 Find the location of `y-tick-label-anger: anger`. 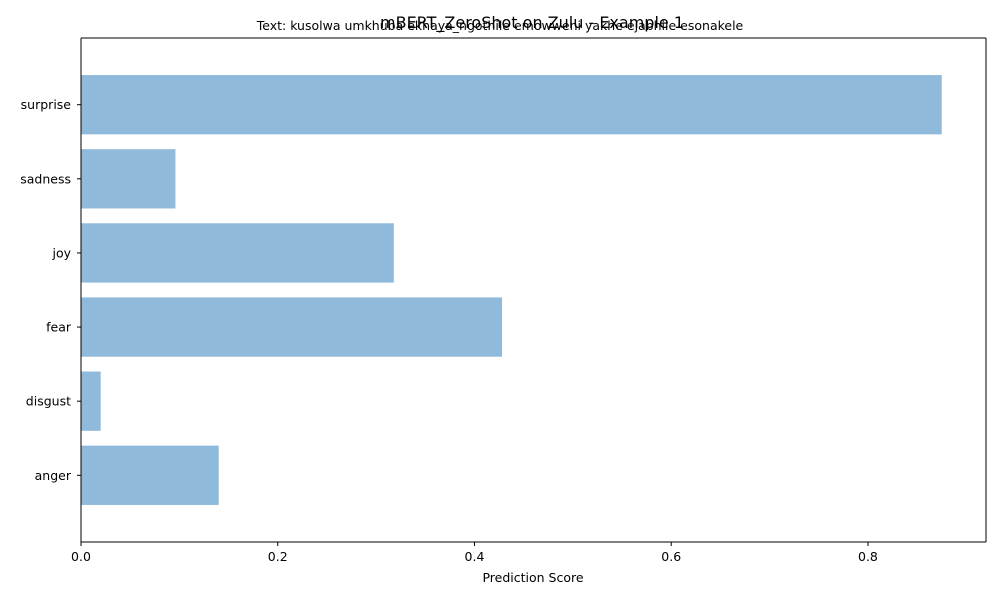

y-tick-label-anger: anger is located at coordinates (53, 475).